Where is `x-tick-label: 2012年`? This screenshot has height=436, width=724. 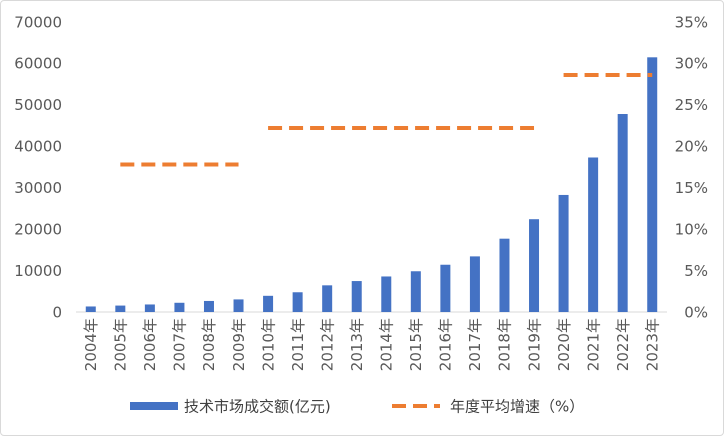 x-tick-label: 2012年 is located at coordinates (327, 344).